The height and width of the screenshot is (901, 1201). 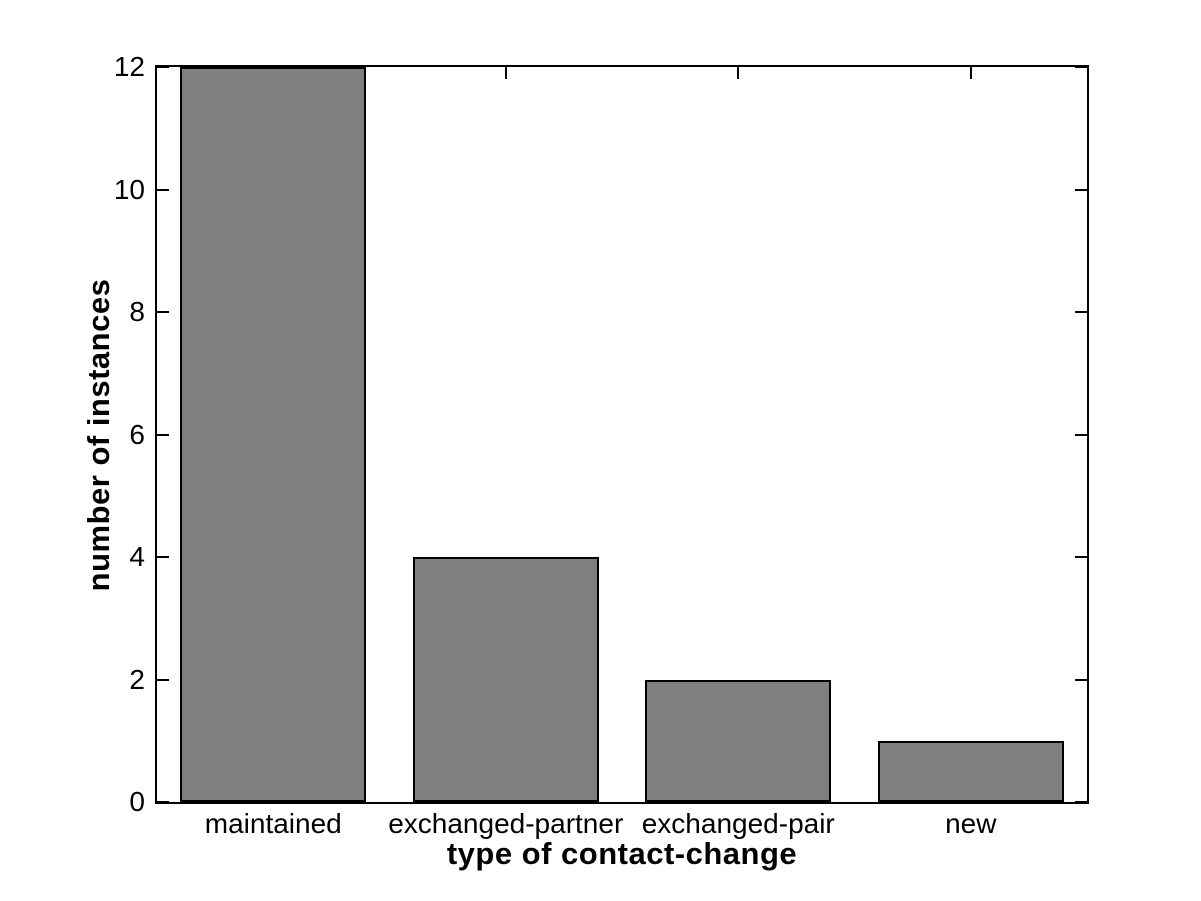 What do you see at coordinates (137, 556) in the screenshot?
I see `y-tick-label: 4` at bounding box center [137, 556].